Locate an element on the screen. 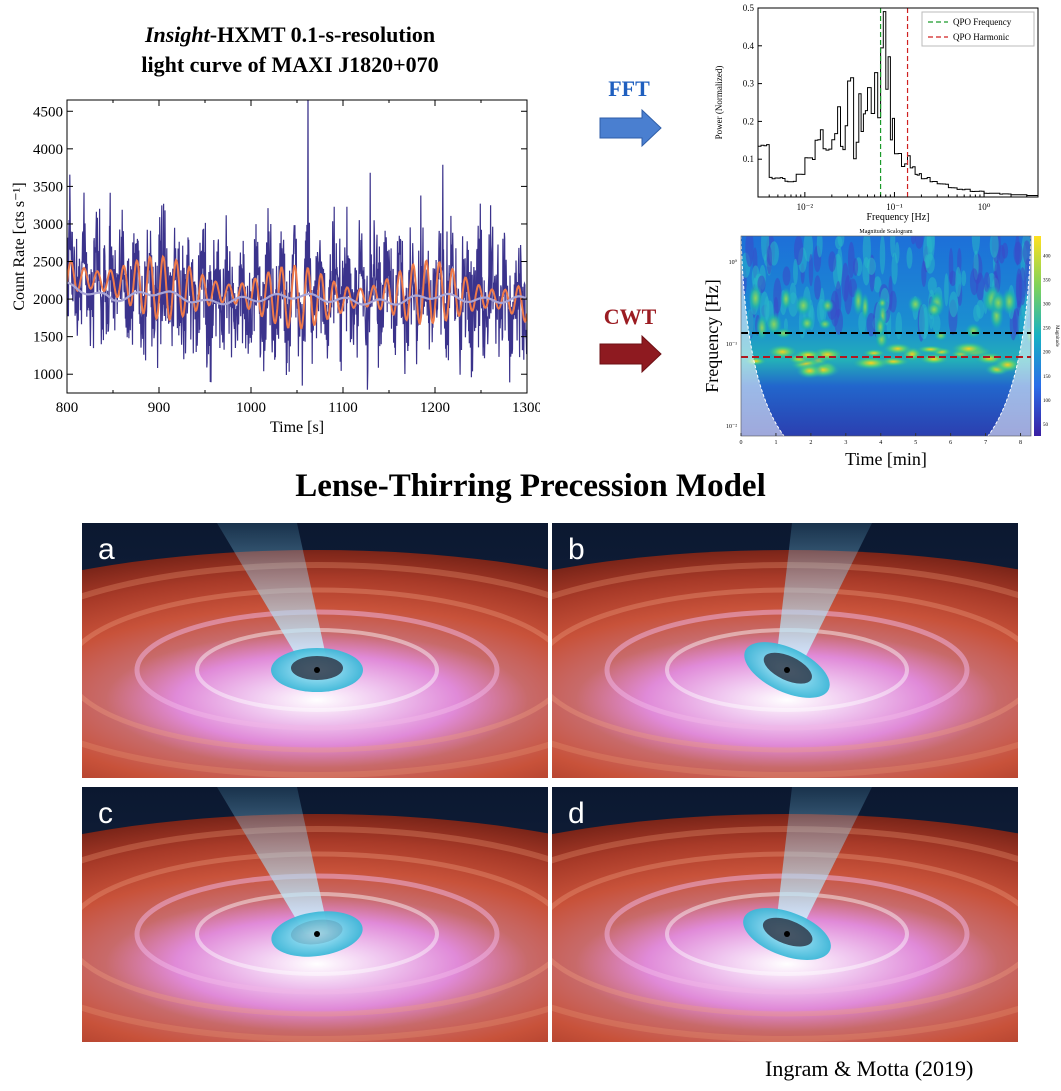 The height and width of the screenshot is (1091, 1061). fft-legend: QPO Frequency QPO Harmonic is located at coordinates (978, 29).